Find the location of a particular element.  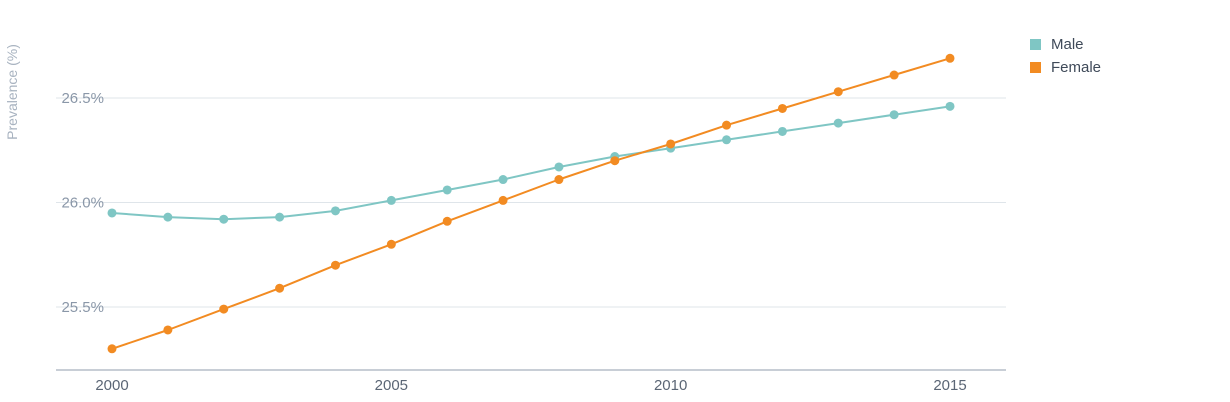

legend-label-male: Male is located at coordinates (1067, 44).